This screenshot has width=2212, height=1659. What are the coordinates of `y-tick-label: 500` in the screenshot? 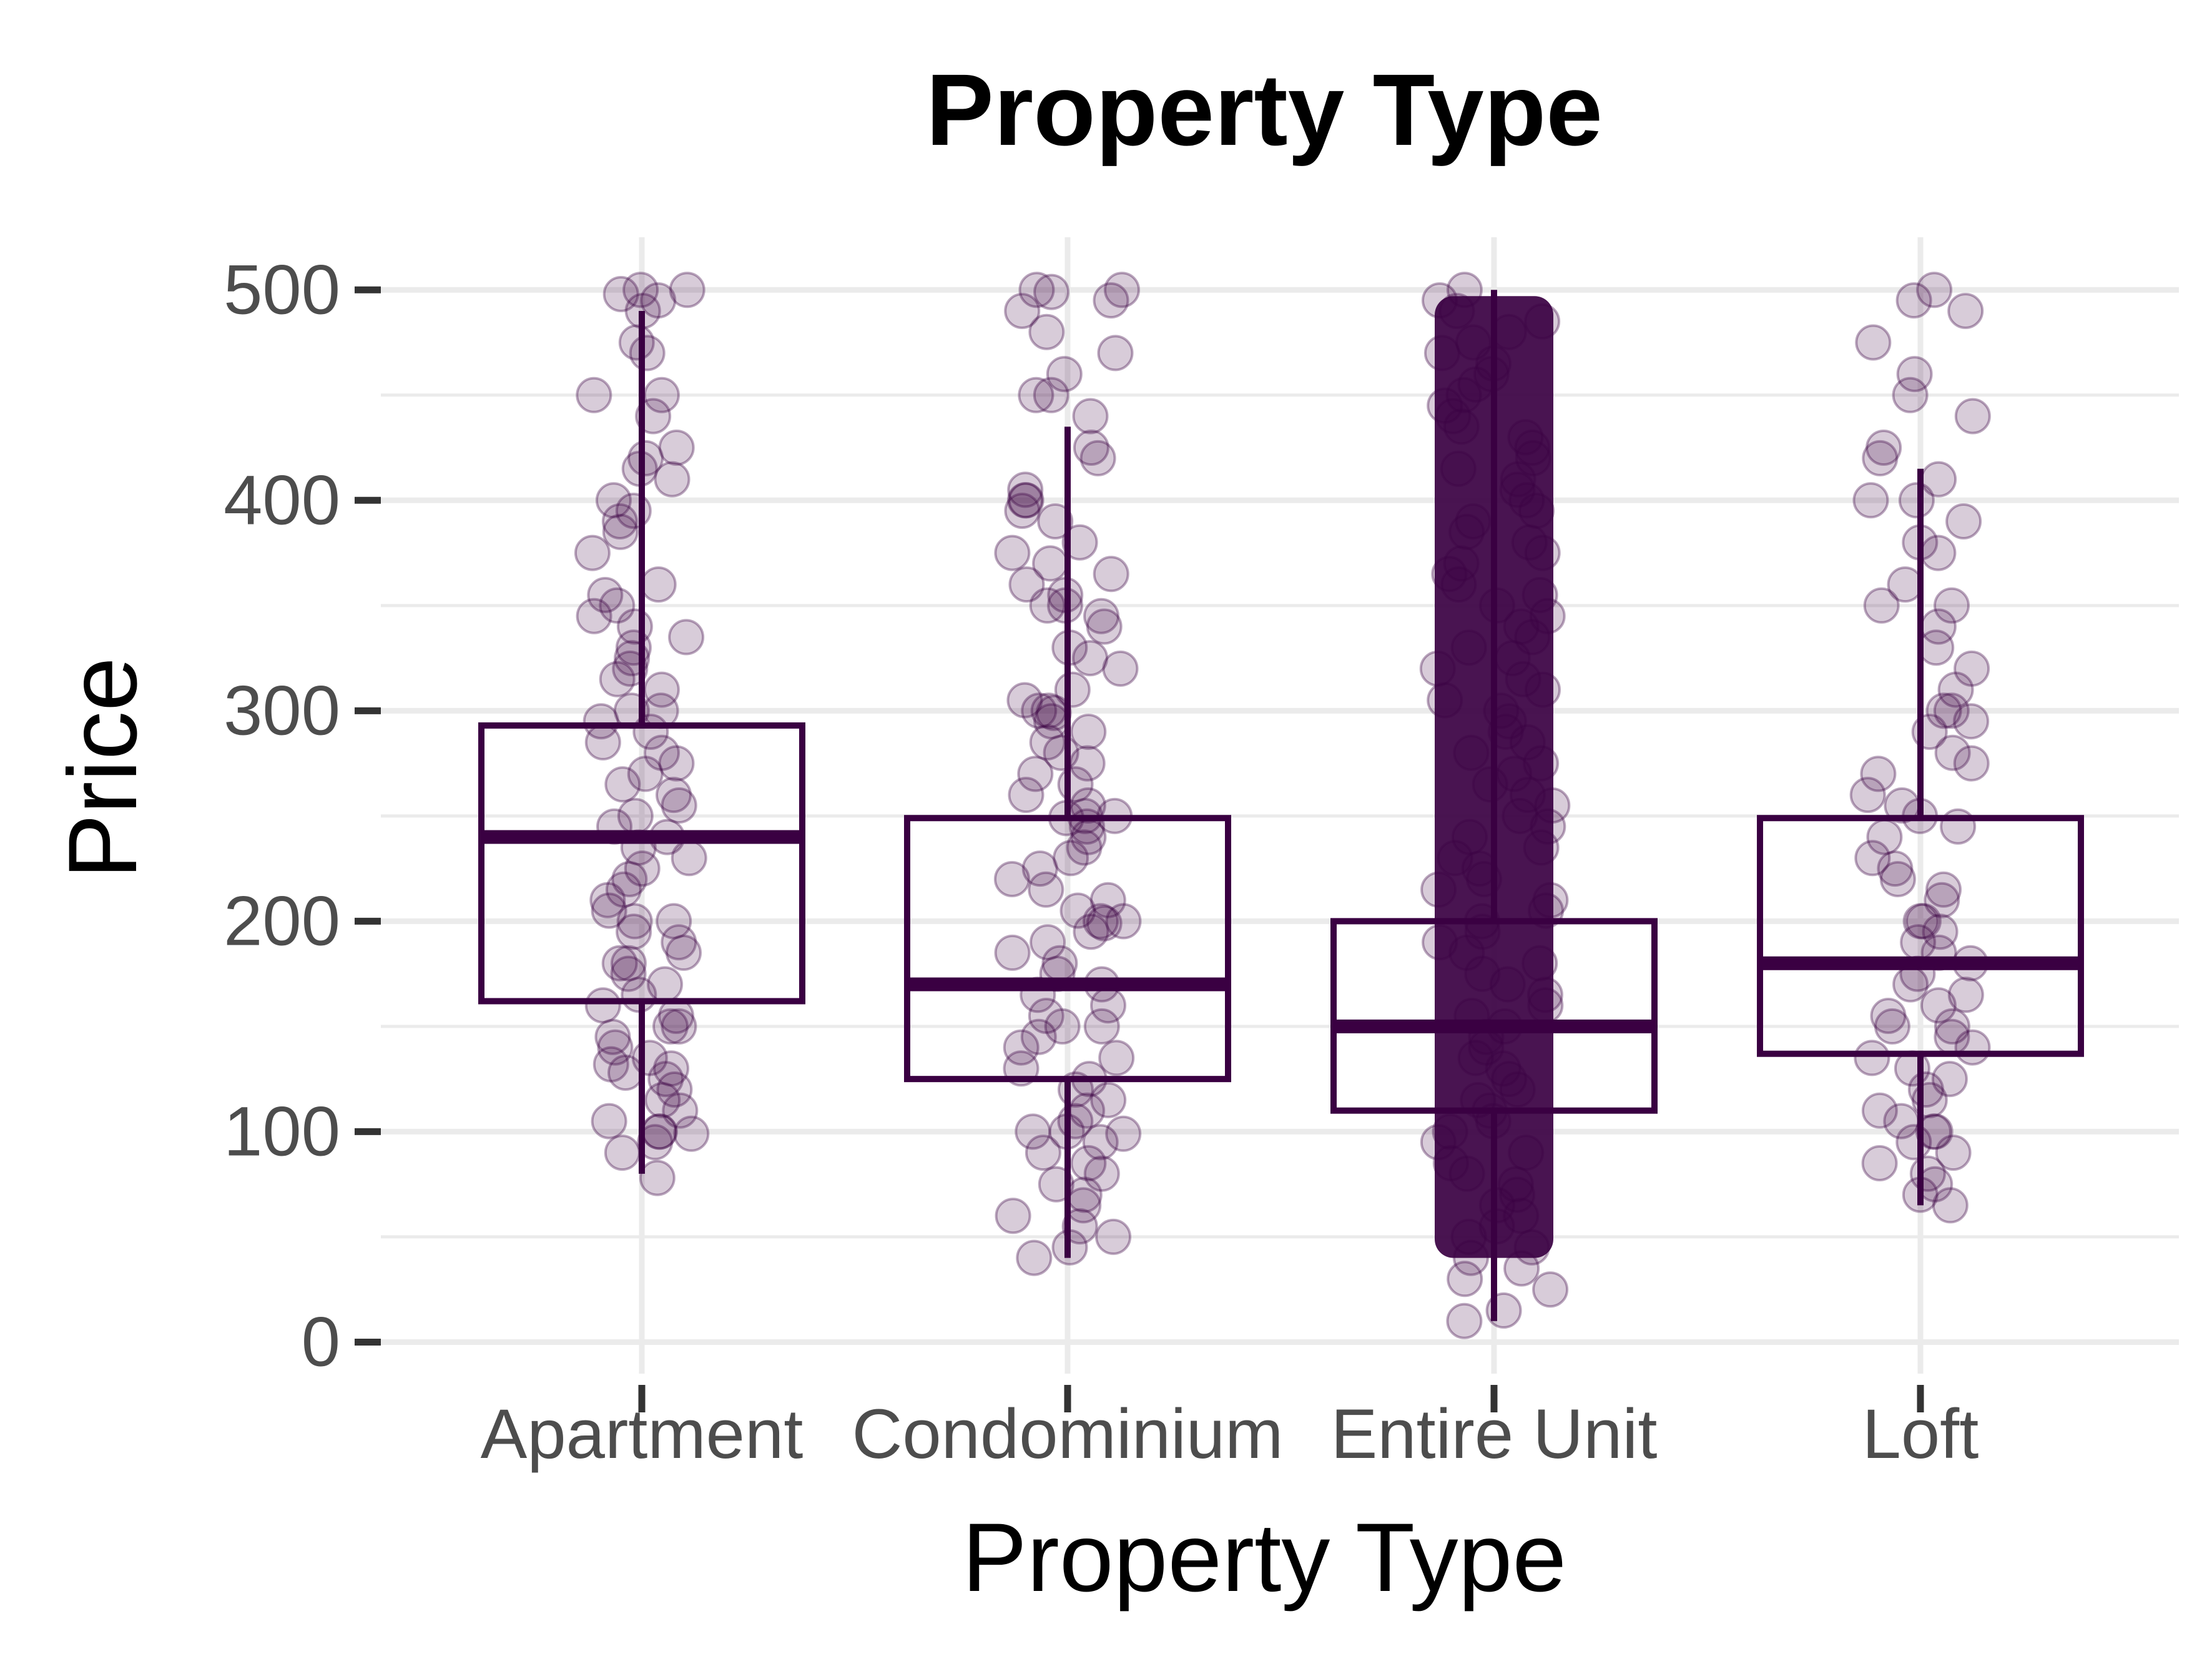 It's located at (282, 289).